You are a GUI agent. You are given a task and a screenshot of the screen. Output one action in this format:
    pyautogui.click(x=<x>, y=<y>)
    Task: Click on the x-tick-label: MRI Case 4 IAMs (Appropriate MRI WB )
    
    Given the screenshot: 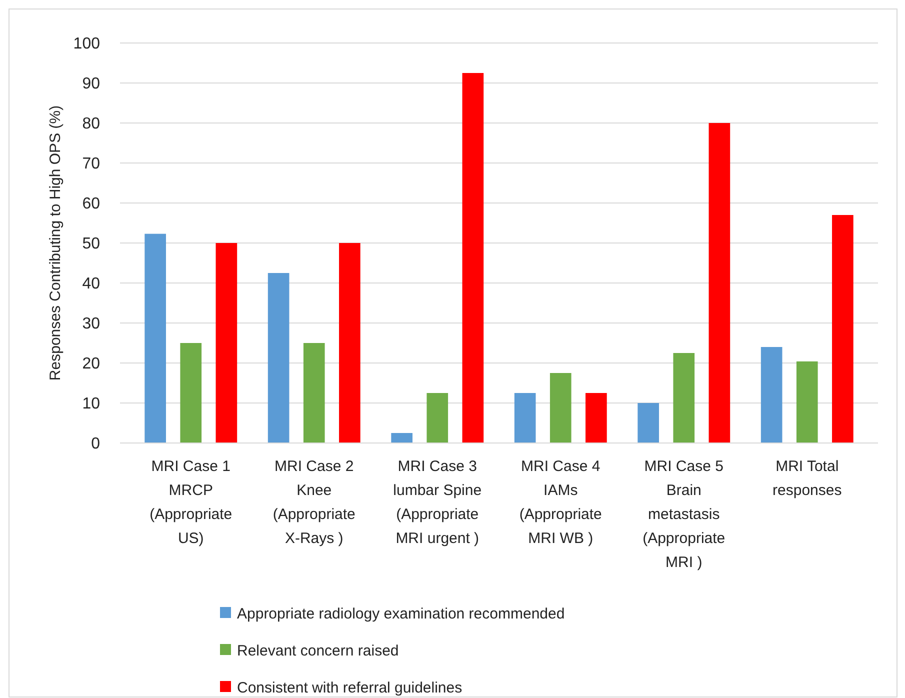 What is the action you would take?
    pyautogui.click(x=560, y=502)
    